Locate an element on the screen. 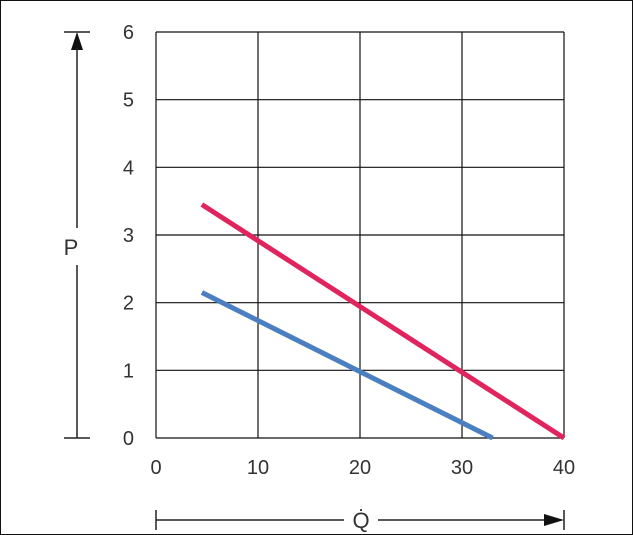 This screenshot has height=535, width=633. y-axis-guide: P is located at coordinates (77, 235).